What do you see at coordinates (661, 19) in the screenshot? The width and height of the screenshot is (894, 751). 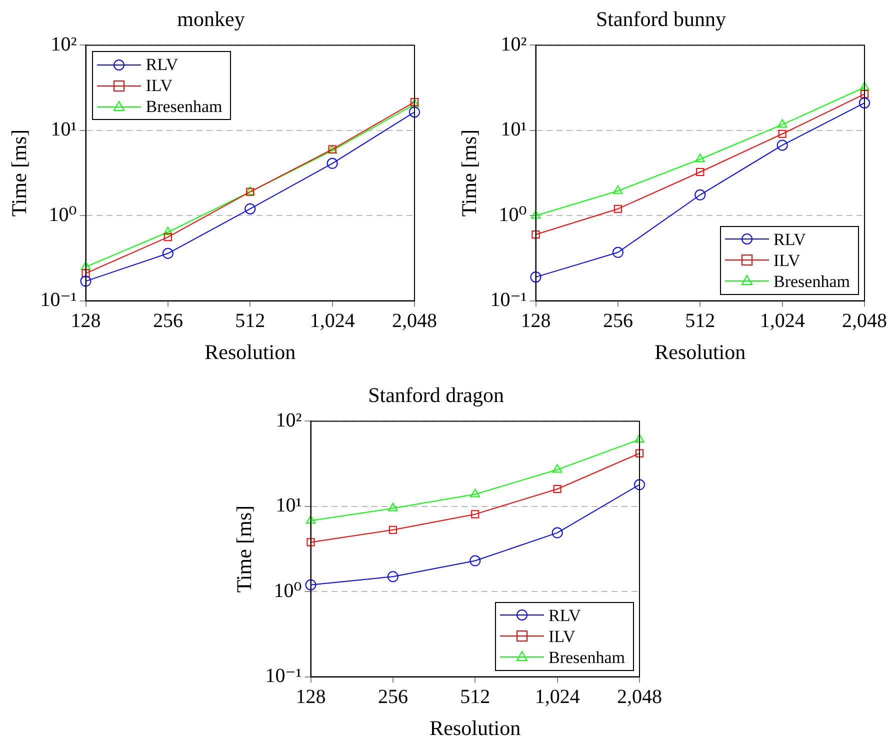 I see `chart-title: Stanford bunny` at bounding box center [661, 19].